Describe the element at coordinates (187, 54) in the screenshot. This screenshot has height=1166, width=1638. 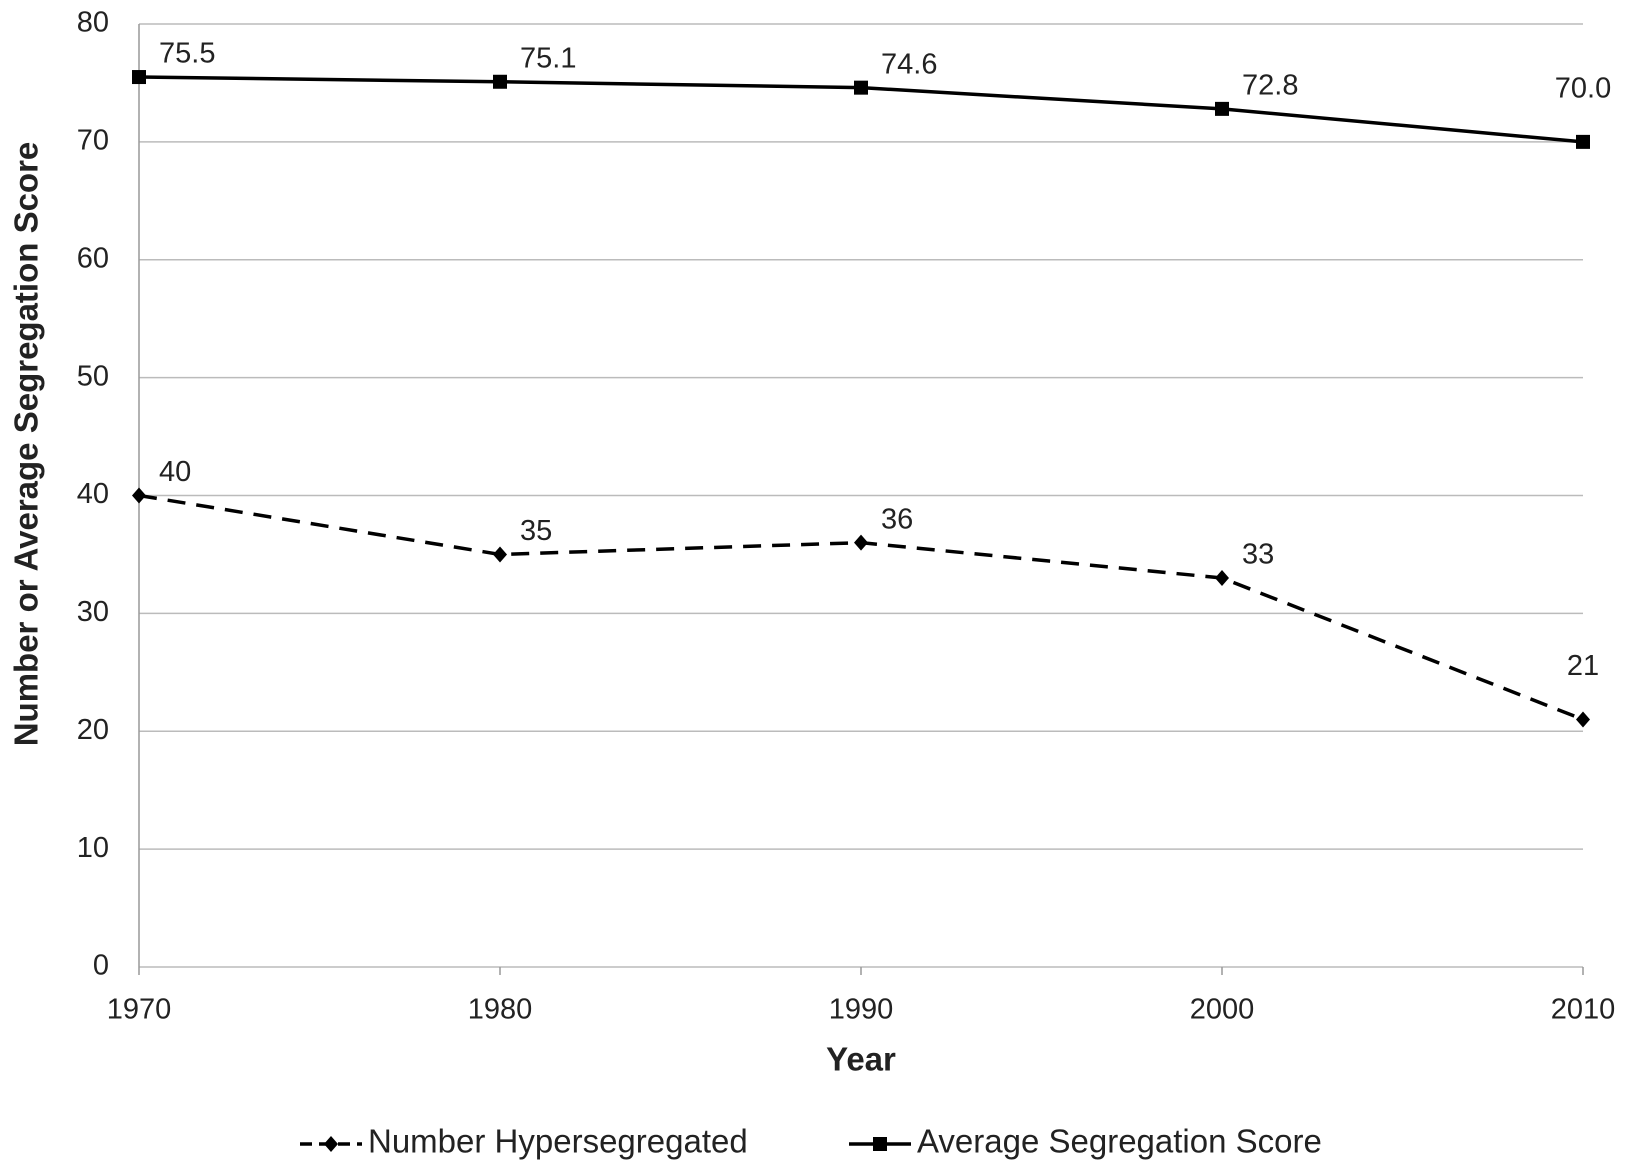
I see `data-label: 75.5` at that location.